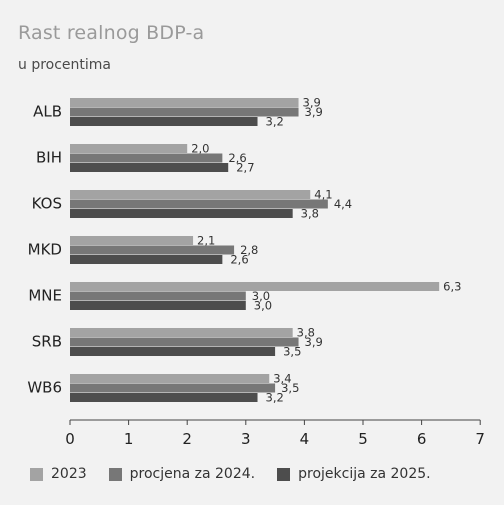 The height and width of the screenshot is (505, 504). Describe the element at coordinates (422, 439) in the screenshot. I see `x-tick-label: 6` at that location.